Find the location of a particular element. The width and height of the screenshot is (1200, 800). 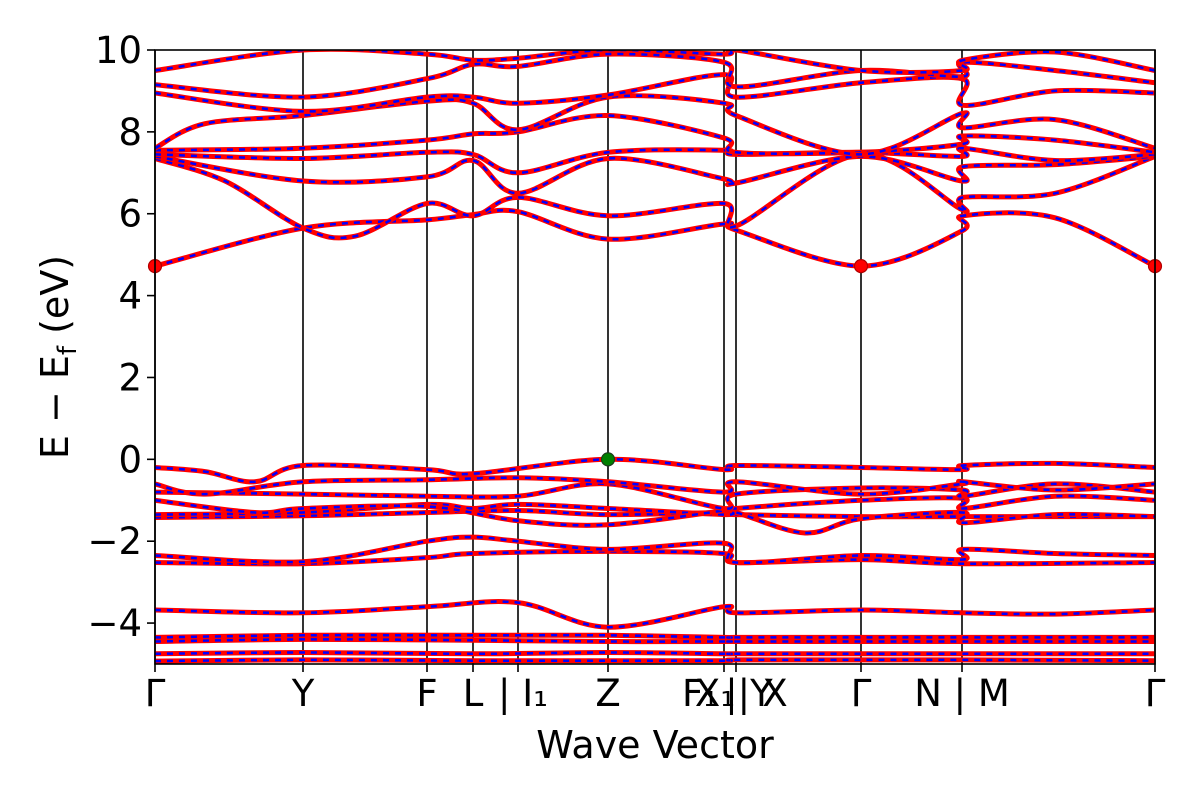

y-axis-ticks: −4 −2 0 2 4 6 8 10 is located at coordinates (121, 337).